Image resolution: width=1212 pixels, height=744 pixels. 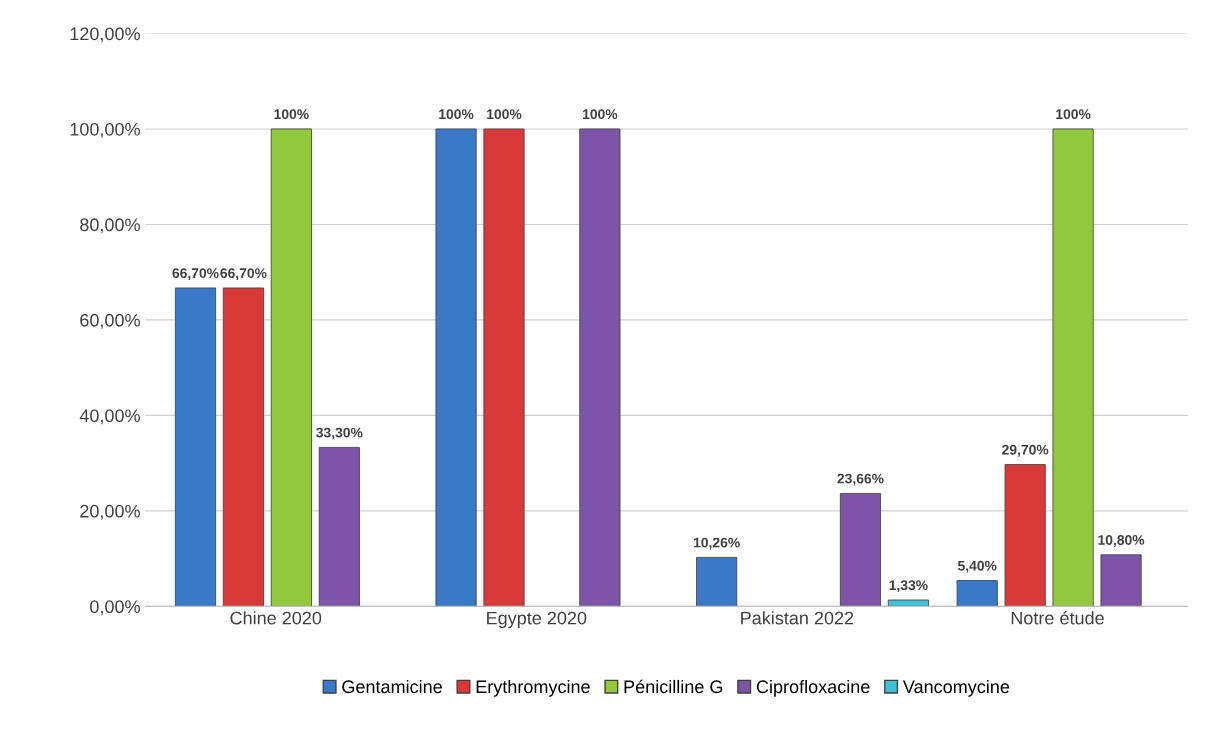 I want to click on data-label: 10,80%, so click(x=1121, y=541).